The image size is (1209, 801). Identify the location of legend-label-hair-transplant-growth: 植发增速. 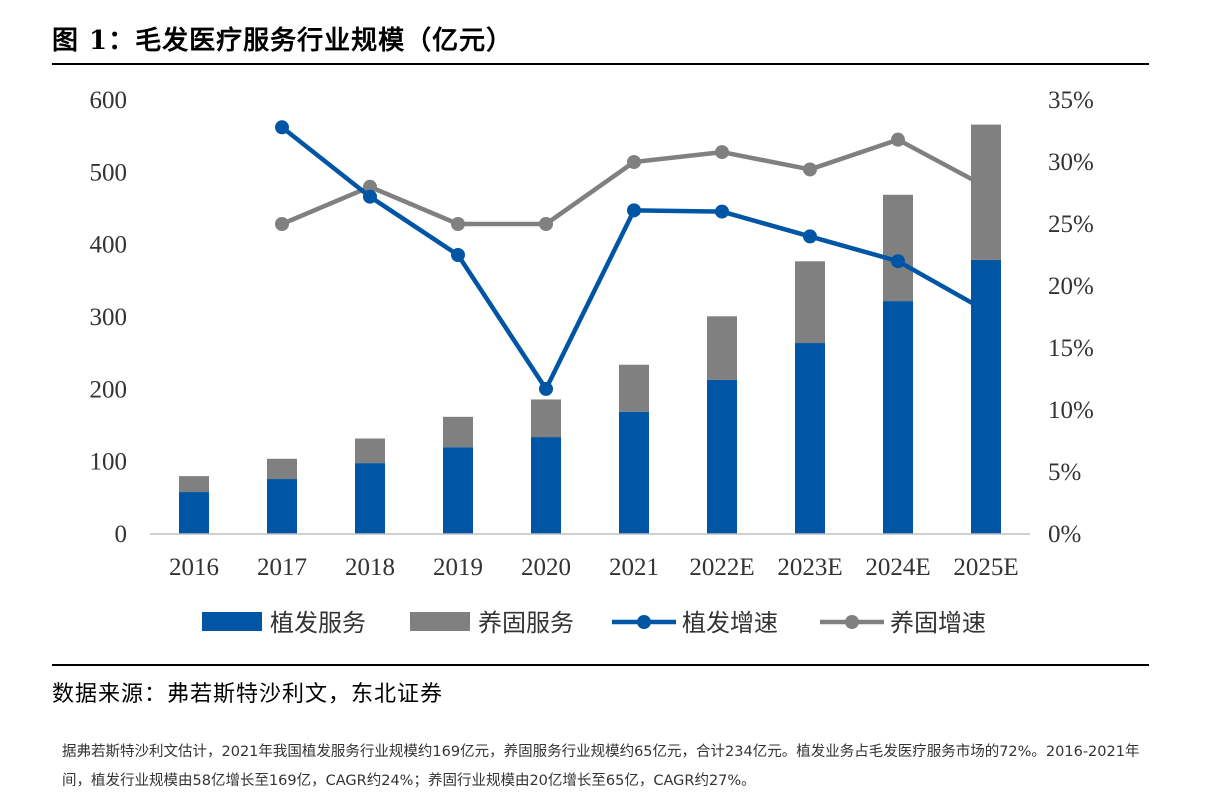
(730, 623).